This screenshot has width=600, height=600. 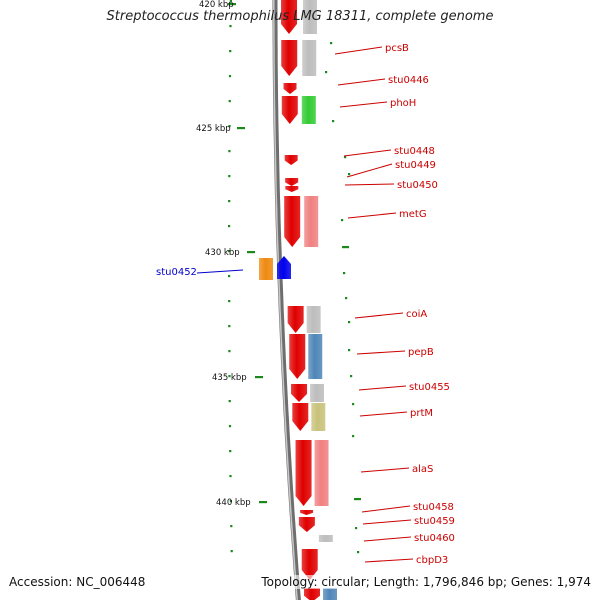 What do you see at coordinates (421, 413) in the screenshot?
I see `gene-label: prtM` at bounding box center [421, 413].